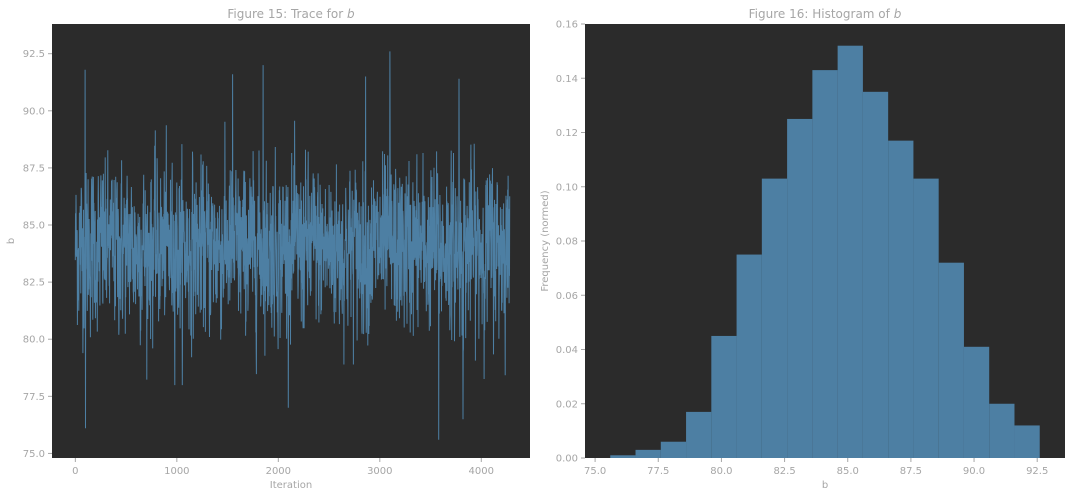 The image size is (1072, 500). I want to click on trace-y-tick-label: 82.5, so click(34, 283).